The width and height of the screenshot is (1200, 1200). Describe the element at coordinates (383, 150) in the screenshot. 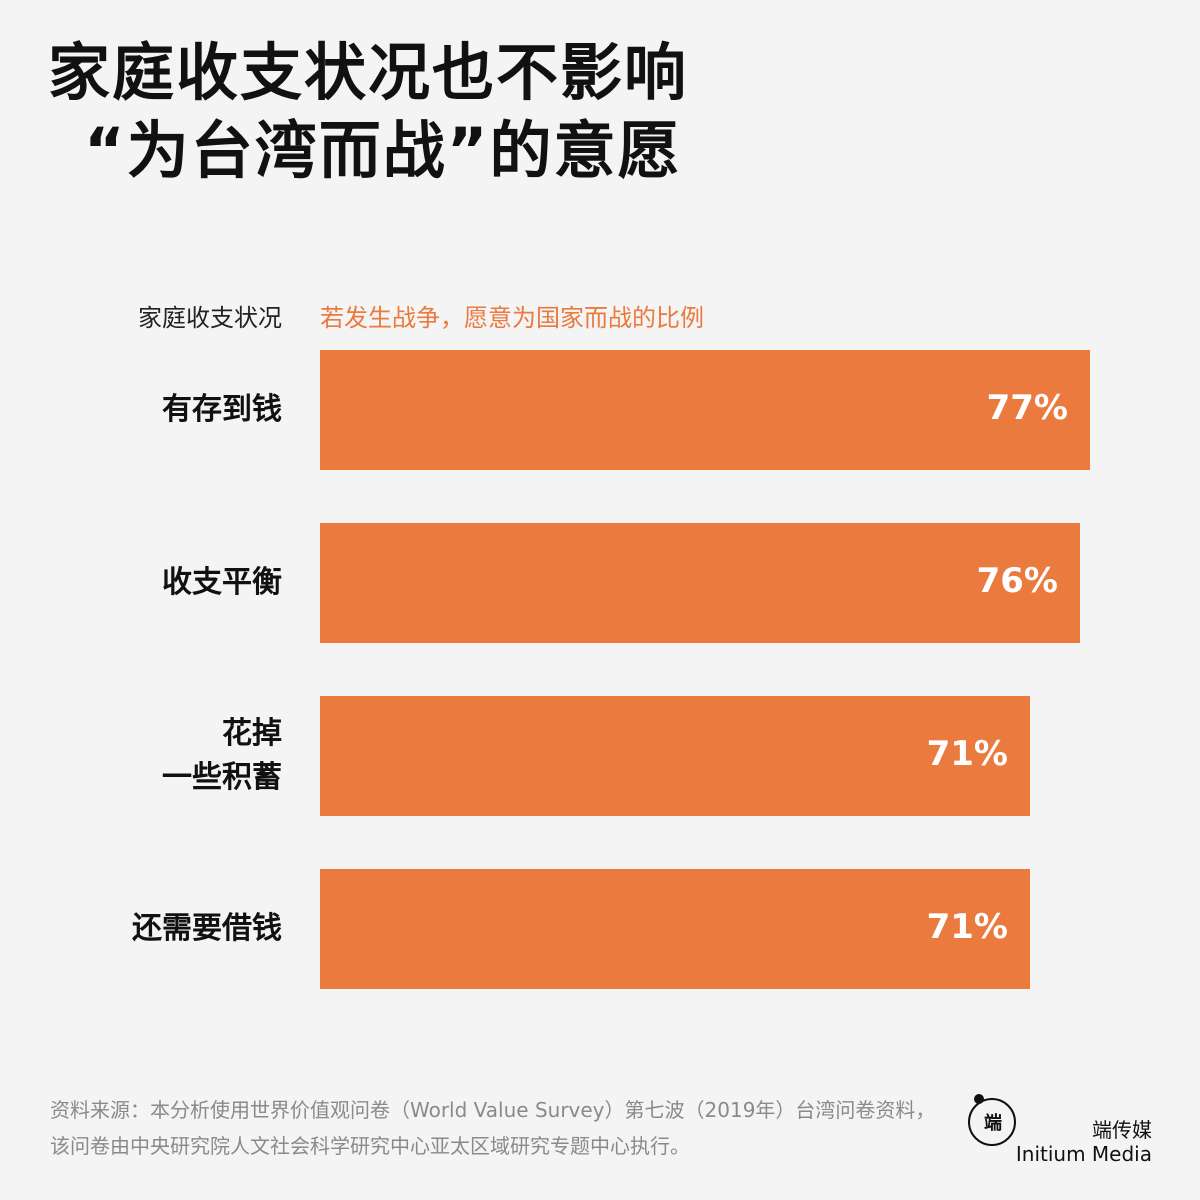

I see `title-line-2: “为台湾而战”的意愿` at that location.